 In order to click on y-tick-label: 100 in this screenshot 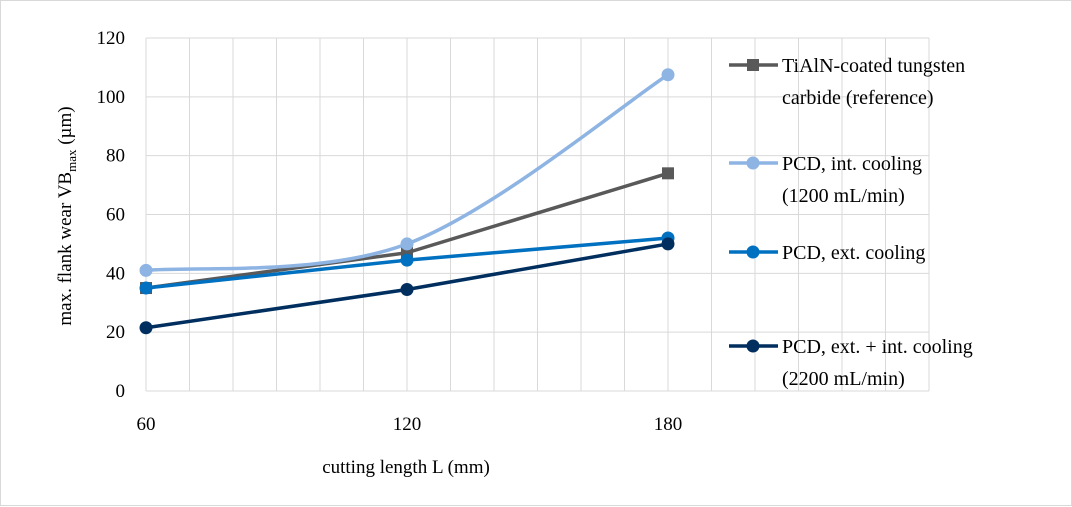, I will do `click(111, 97)`.